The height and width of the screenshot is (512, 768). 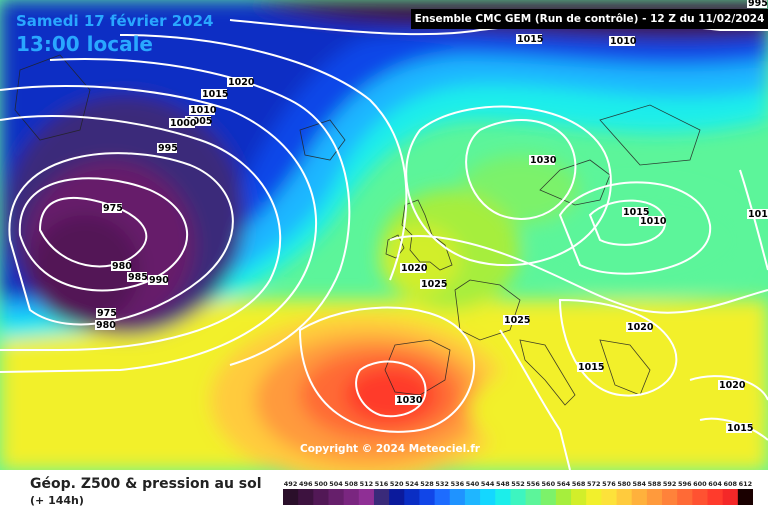 What do you see at coordinates (746, 484) in the screenshot?
I see `legend-value-label: 612` at bounding box center [746, 484].